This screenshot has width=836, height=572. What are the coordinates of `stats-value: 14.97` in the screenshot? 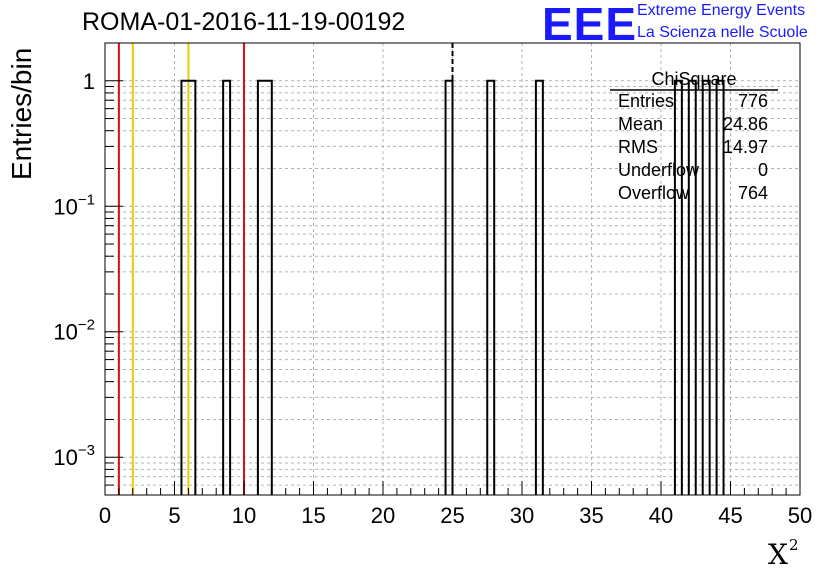 It's located at (745, 147).